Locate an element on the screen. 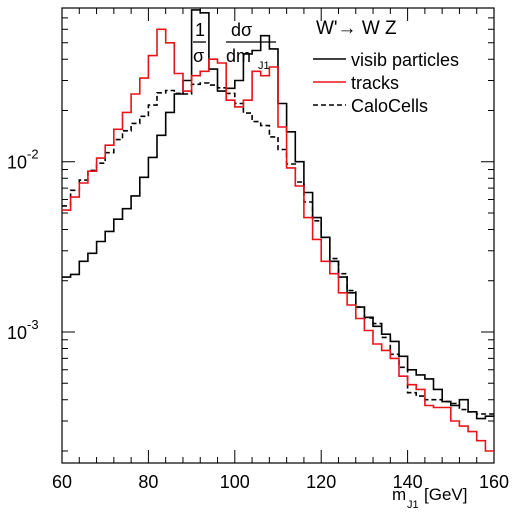 The image size is (512, 514). x-tick-label: 140 is located at coordinates (408, 482).